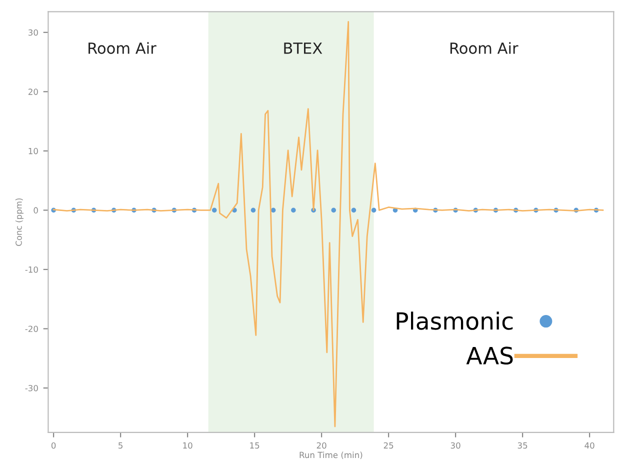  I want to click on x-tick-label: 40, so click(589, 445).